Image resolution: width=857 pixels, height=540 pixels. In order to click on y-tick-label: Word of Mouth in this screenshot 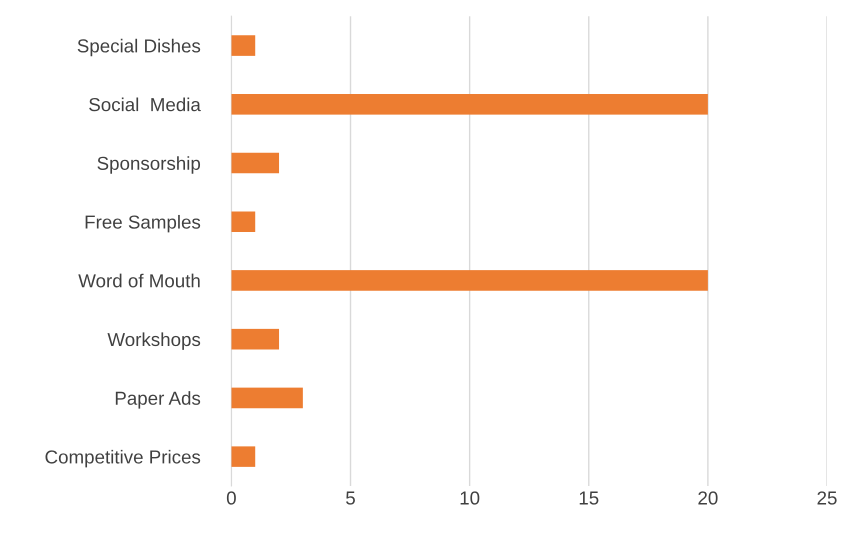, I will do `click(139, 281)`.